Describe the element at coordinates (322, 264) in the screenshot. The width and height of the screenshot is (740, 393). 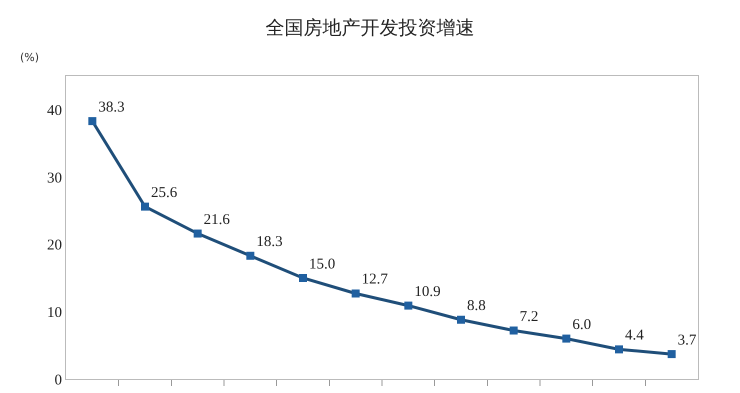
I see `text: 15.0` at that location.